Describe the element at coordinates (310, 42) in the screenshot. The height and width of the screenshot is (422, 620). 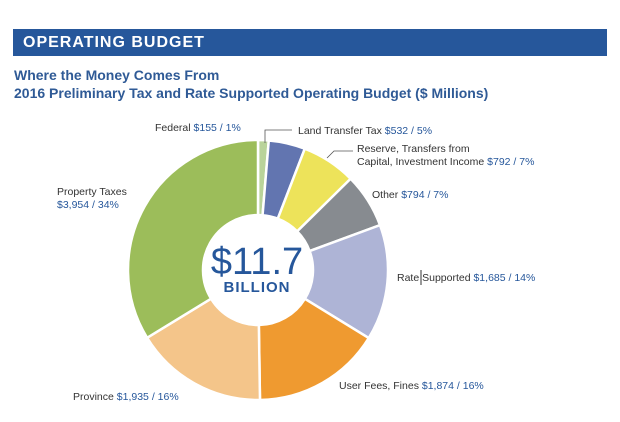
I see `section-banner: OPERATING BUDGET` at that location.